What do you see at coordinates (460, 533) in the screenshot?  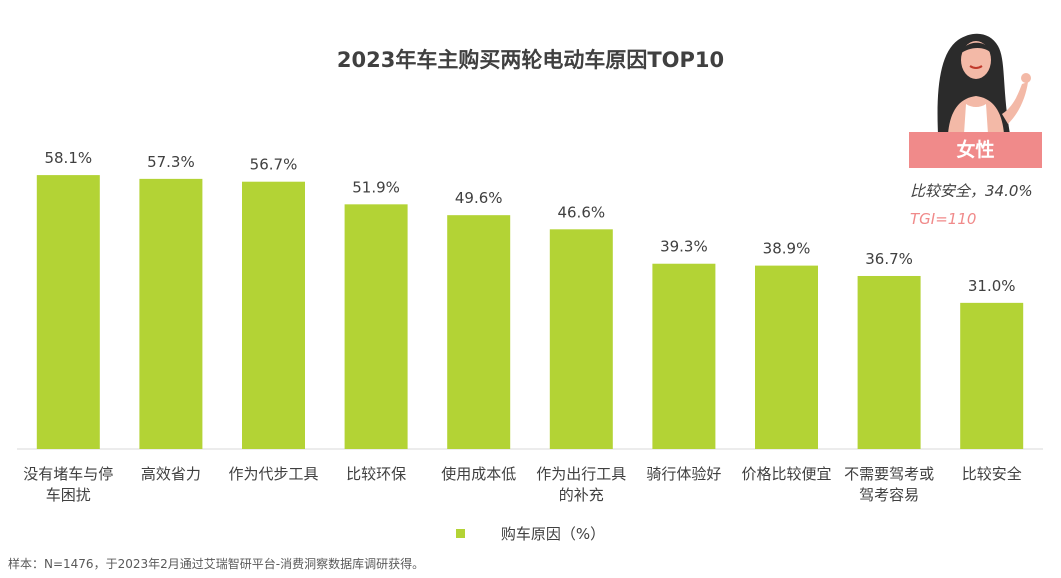 I see `legend-swatch` at bounding box center [460, 533].